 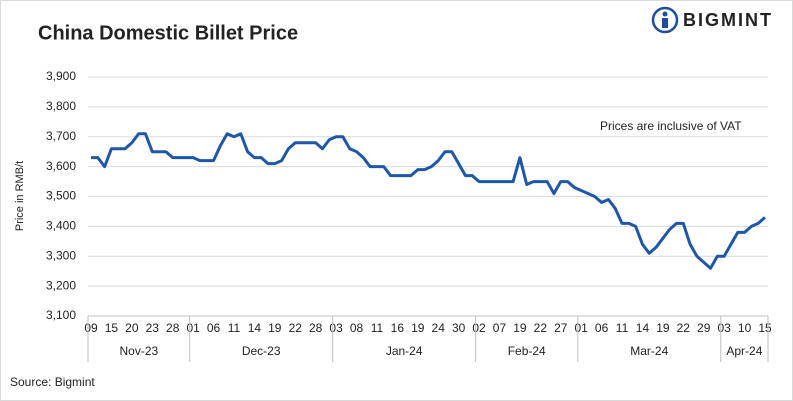 What do you see at coordinates (665, 14) in the screenshot?
I see `logo-icon-head` at bounding box center [665, 14].